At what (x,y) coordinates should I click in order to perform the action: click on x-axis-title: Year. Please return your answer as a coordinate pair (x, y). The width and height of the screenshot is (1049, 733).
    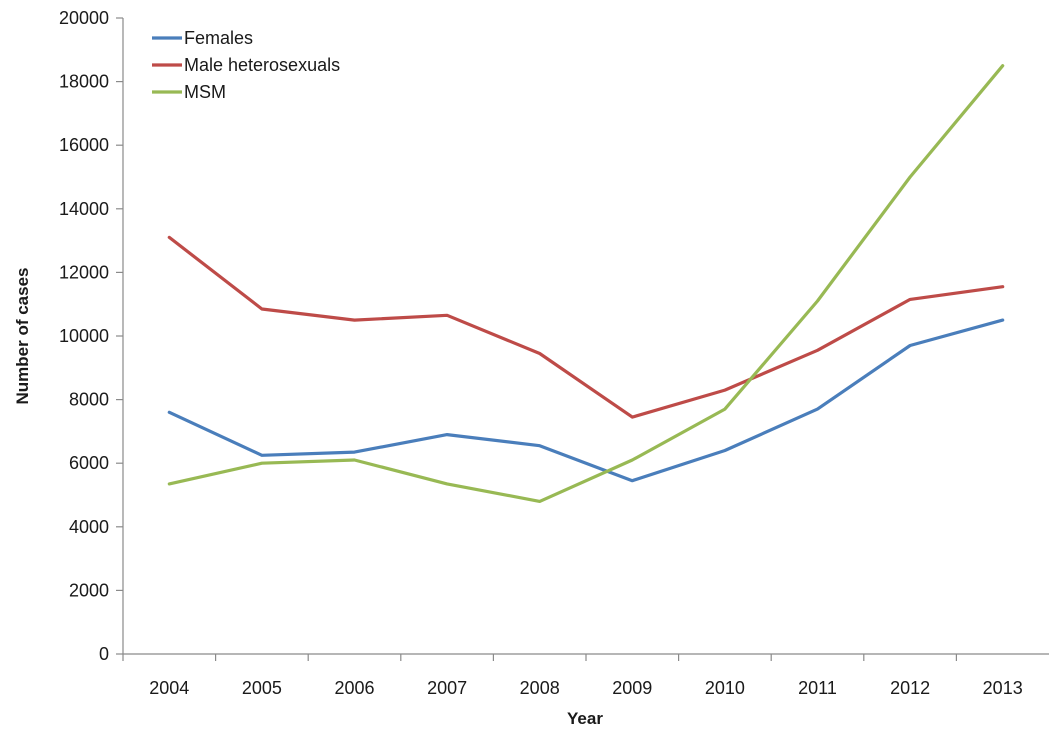
    Looking at the image, I should click on (585, 718).